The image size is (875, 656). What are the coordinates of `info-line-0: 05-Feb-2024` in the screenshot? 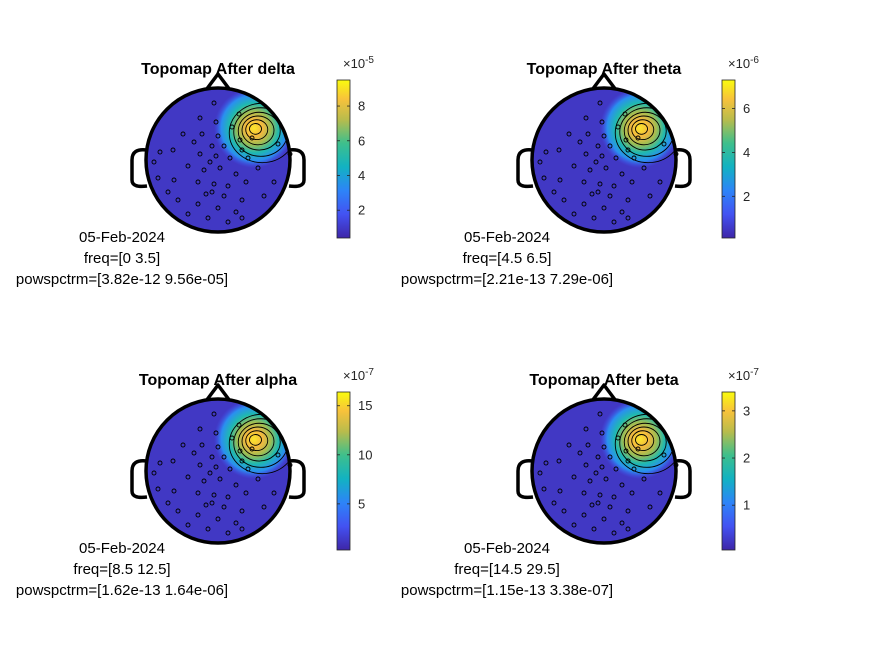 It's located at (507, 237).